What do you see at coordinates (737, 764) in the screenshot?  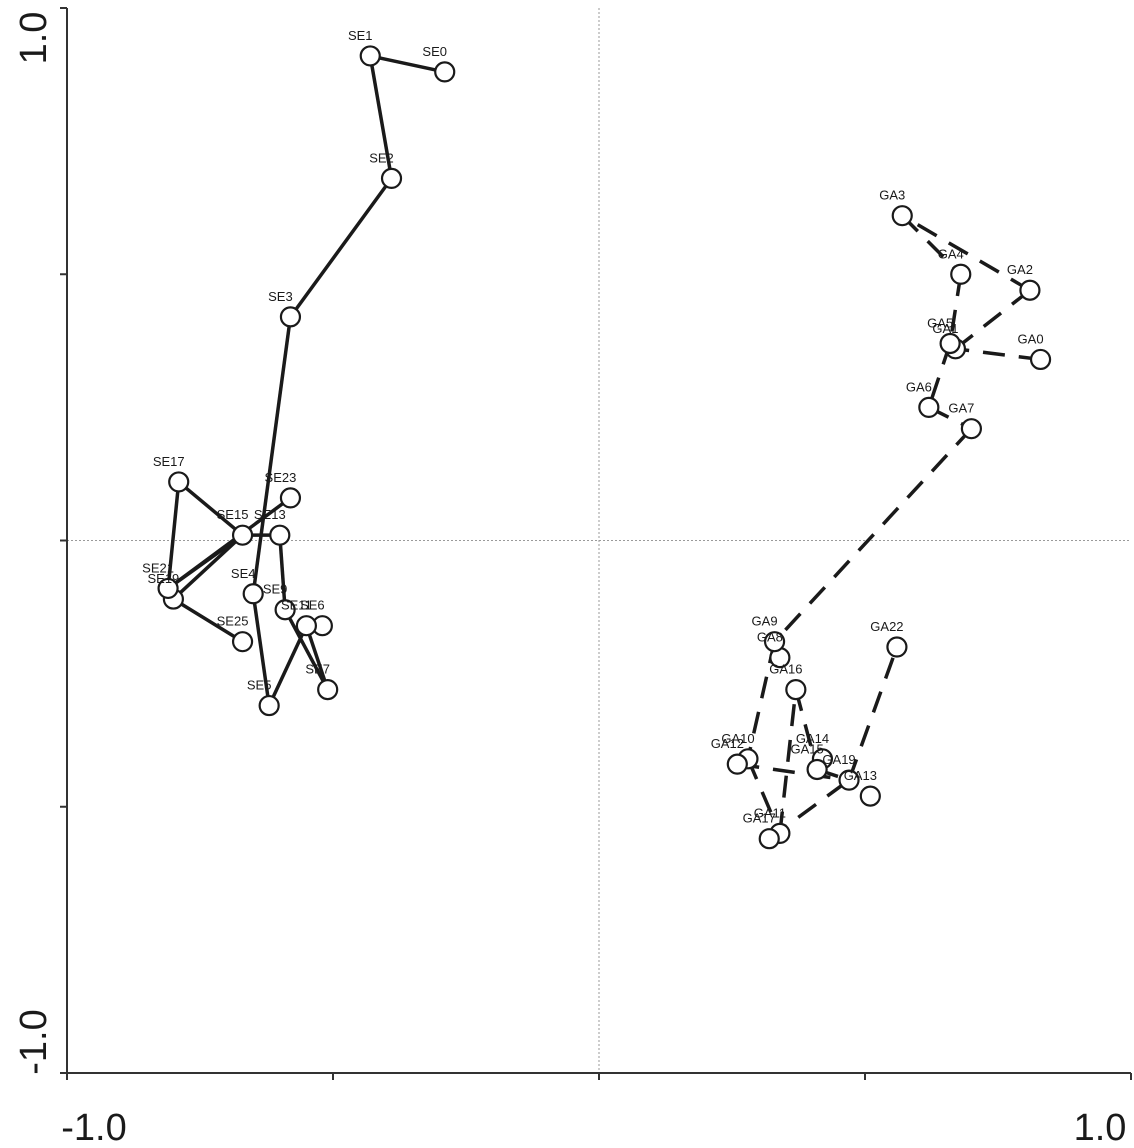 I see `point-GA12` at bounding box center [737, 764].